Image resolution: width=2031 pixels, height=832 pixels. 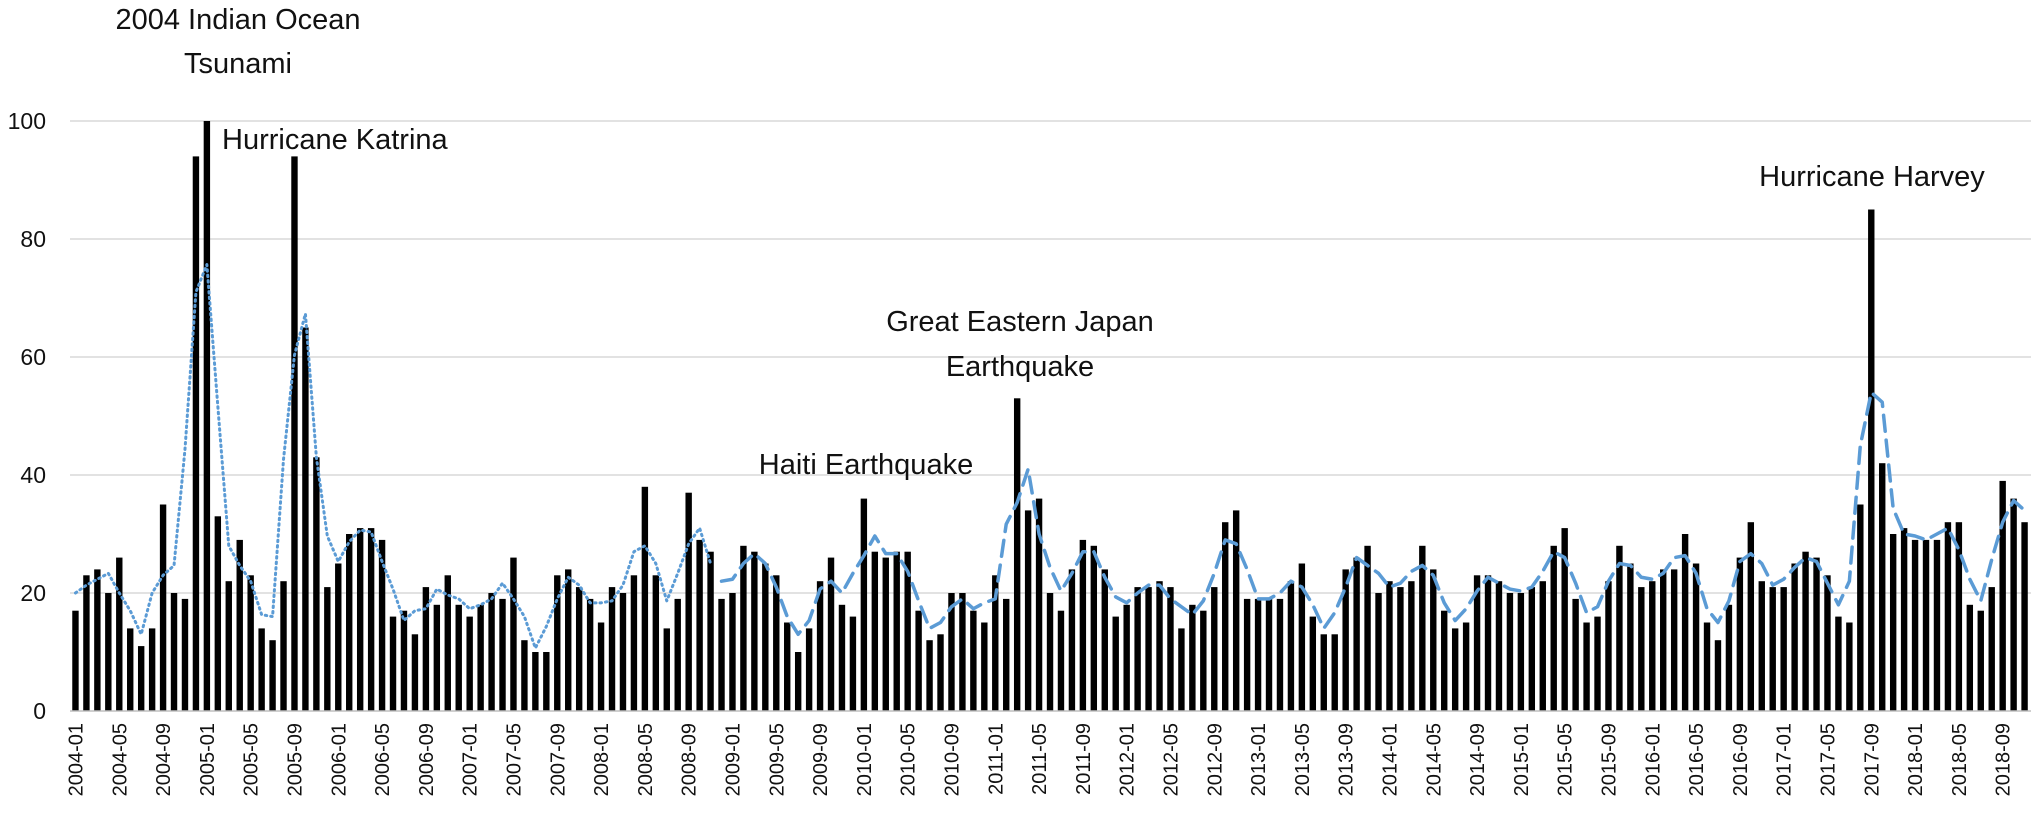 What do you see at coordinates (1259, 759) in the screenshot?
I see `x-tick-label: 2013-01` at bounding box center [1259, 759].